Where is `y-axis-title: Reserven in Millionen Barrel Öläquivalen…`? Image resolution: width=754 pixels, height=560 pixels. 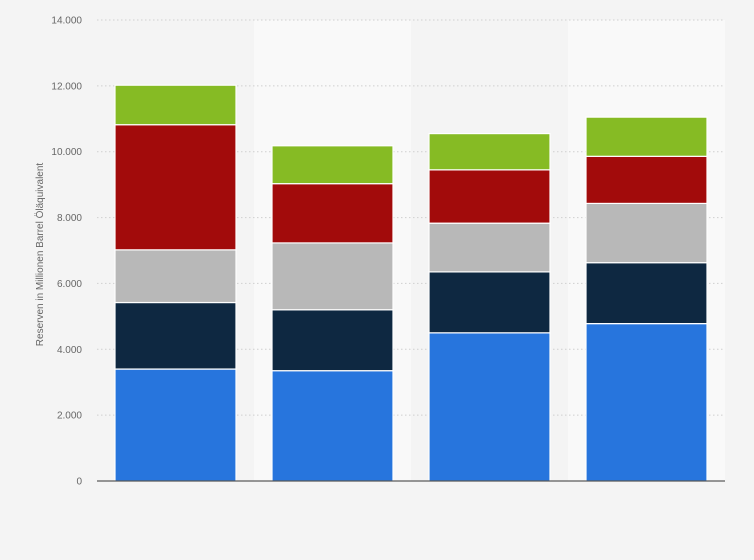
y-axis-title: Reserven in Millionen Barrel Öläquivalen… is located at coordinates (40, 255).